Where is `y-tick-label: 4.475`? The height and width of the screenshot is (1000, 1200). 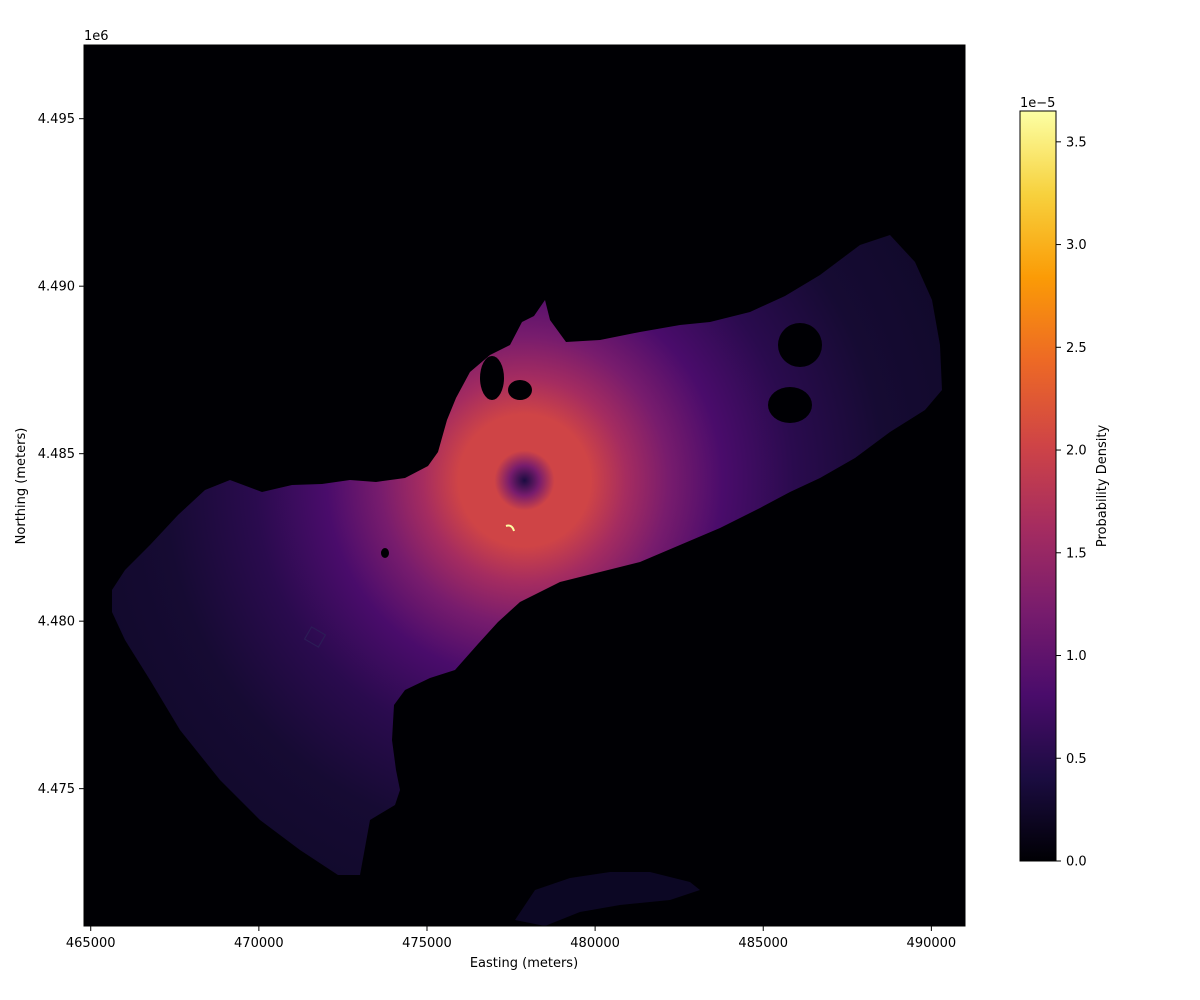
y-tick-label: 4.475 is located at coordinates (56, 789).